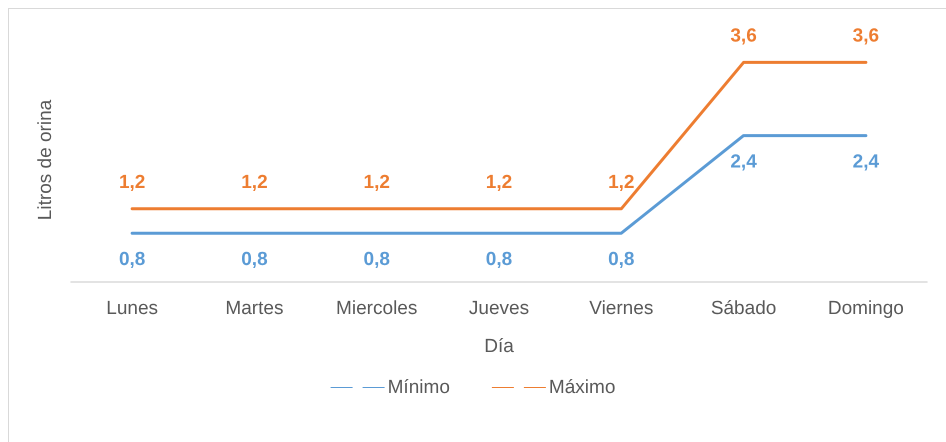 This screenshot has width=946, height=442. Describe the element at coordinates (377, 308) in the screenshot. I see `x-tick-label: Miercoles` at that location.